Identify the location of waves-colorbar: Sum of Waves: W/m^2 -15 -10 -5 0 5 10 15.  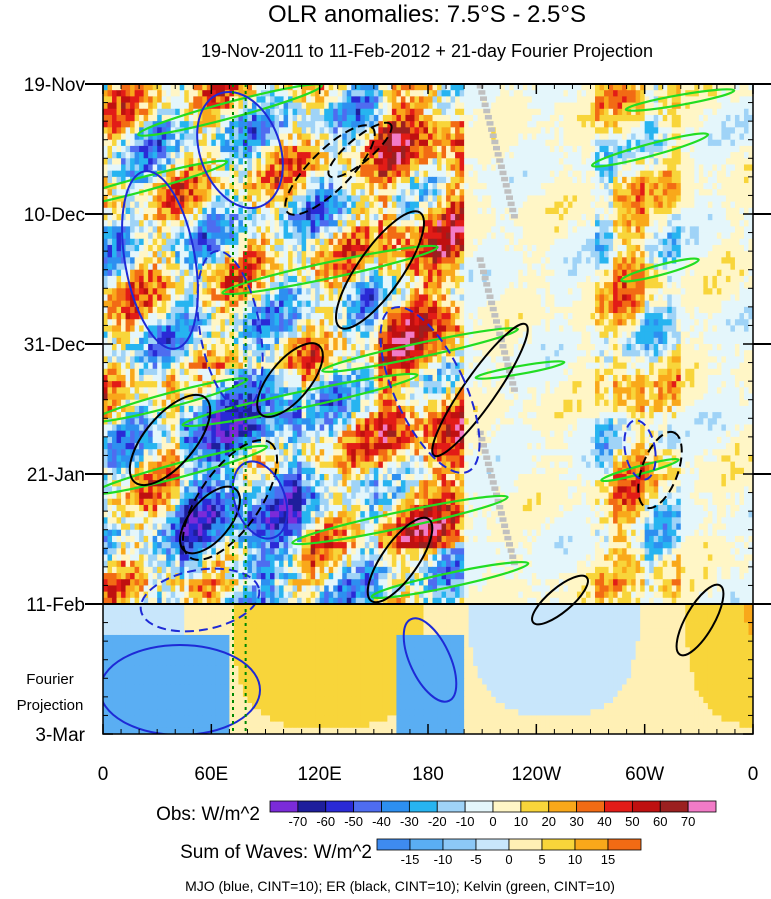
(411, 852).